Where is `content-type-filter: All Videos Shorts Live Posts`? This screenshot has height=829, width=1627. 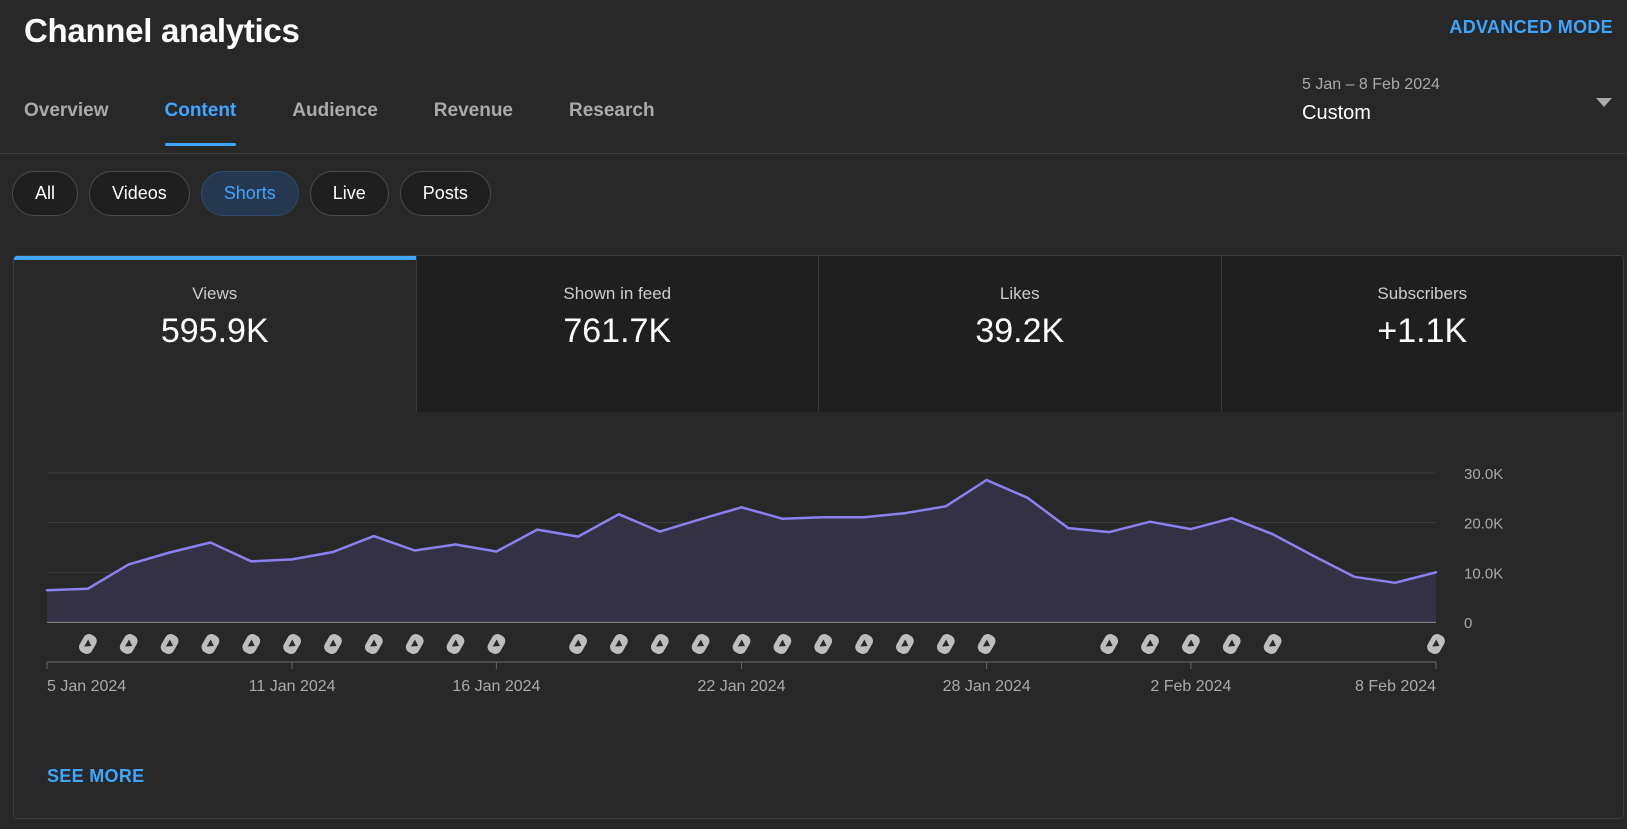 content-type-filter: All Videos Shorts Live Posts is located at coordinates (257, 193).